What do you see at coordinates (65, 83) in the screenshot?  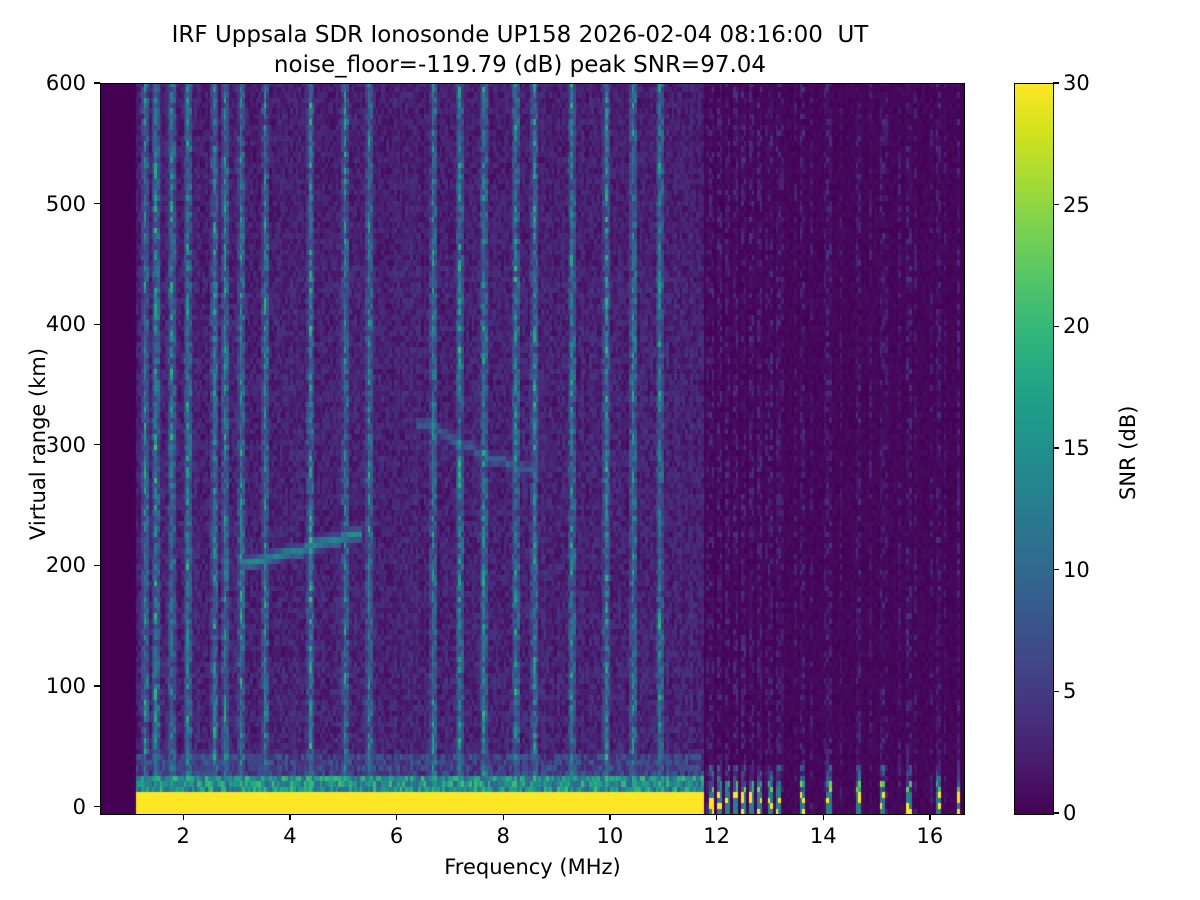 I see `y-tick-label: 600` at bounding box center [65, 83].